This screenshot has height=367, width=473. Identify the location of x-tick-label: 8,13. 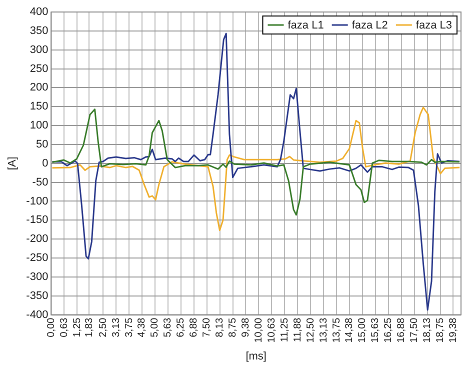
(220, 327).